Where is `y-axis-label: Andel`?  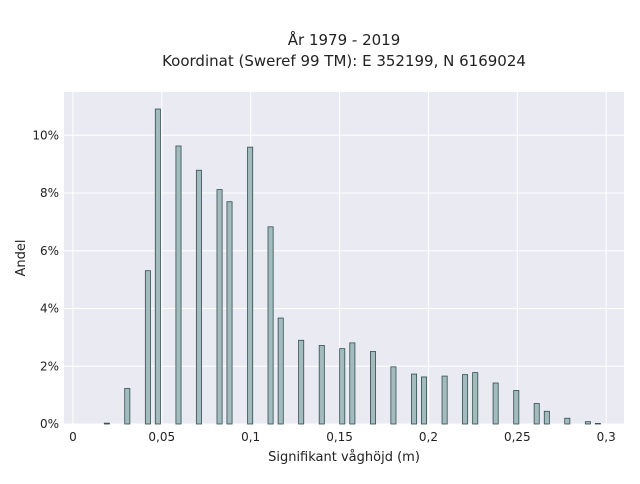
y-axis-label: Andel is located at coordinates (21, 258).